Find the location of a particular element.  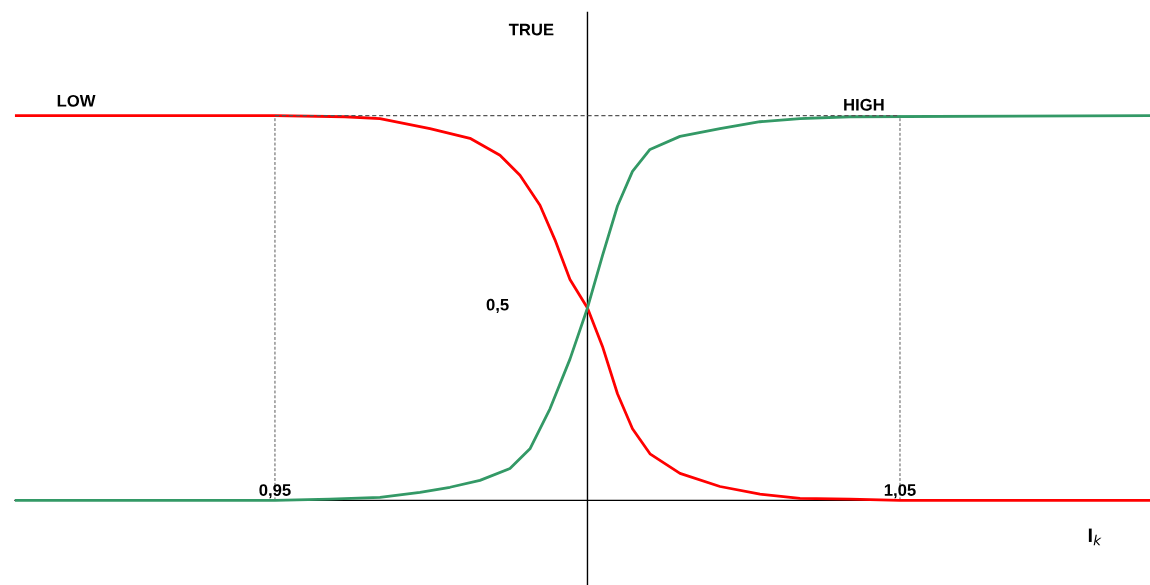

x-axis-title: I$_{k}$ is located at coordinates (1095, 537).